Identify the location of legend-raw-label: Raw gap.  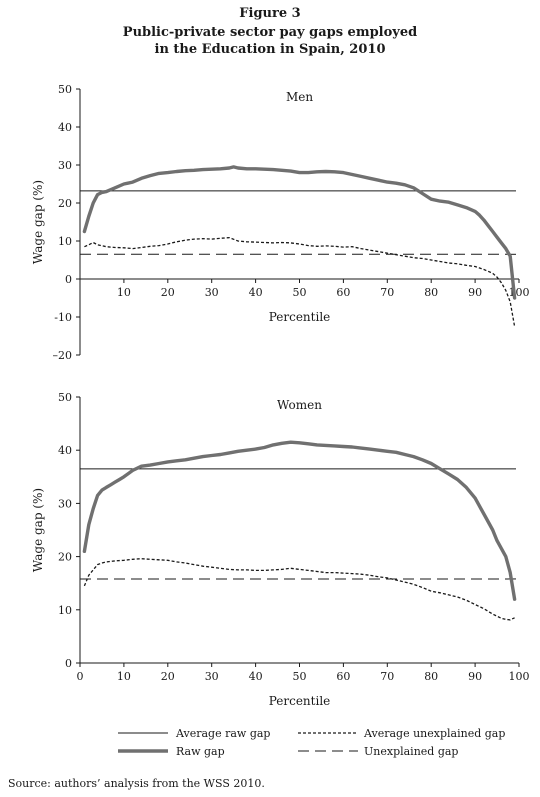
(200, 751).